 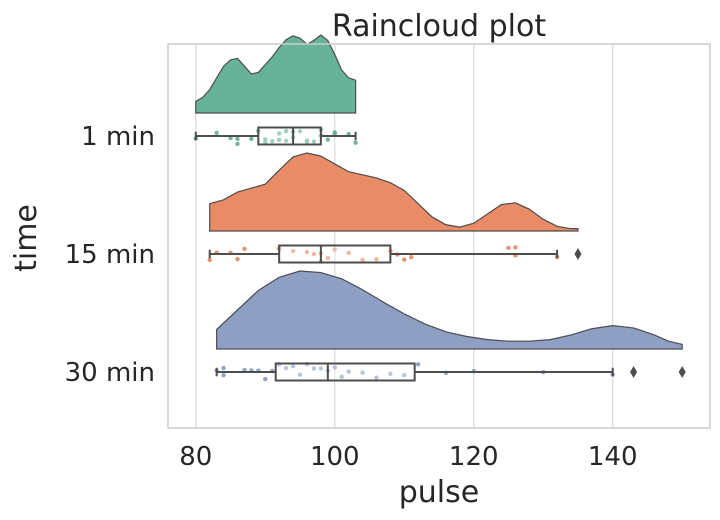 What do you see at coordinates (118, 137) in the screenshot?
I see `y-tick-label: 1 min` at bounding box center [118, 137].